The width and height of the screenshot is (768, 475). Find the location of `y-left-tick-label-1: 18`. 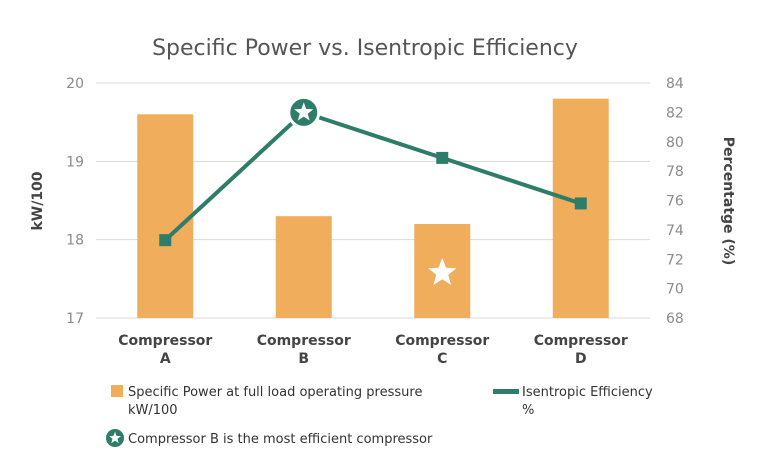

y-left-tick-label-1: 18 is located at coordinates (75, 241).